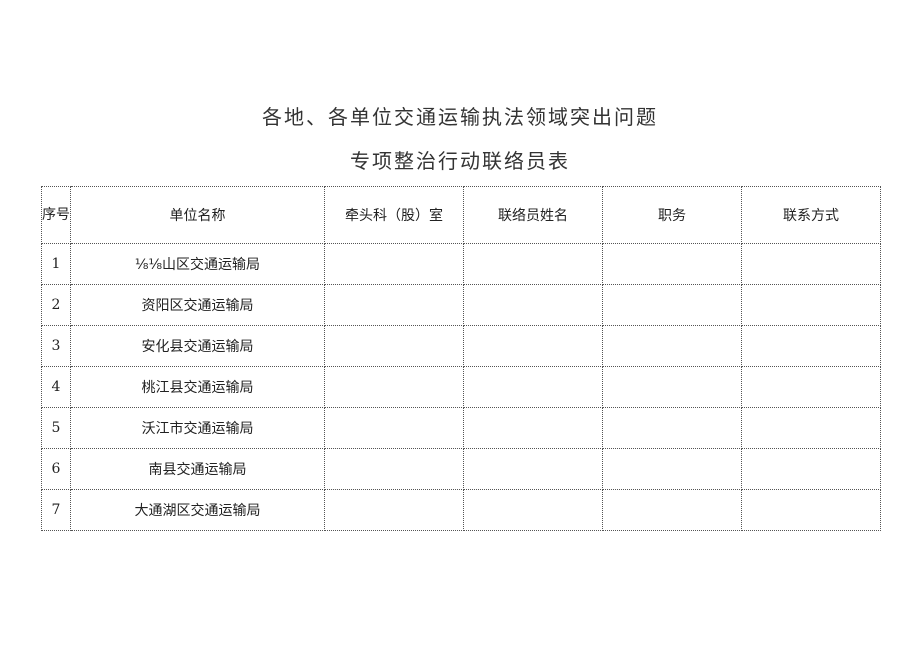  I want to click on row-number: 6, so click(56, 469).